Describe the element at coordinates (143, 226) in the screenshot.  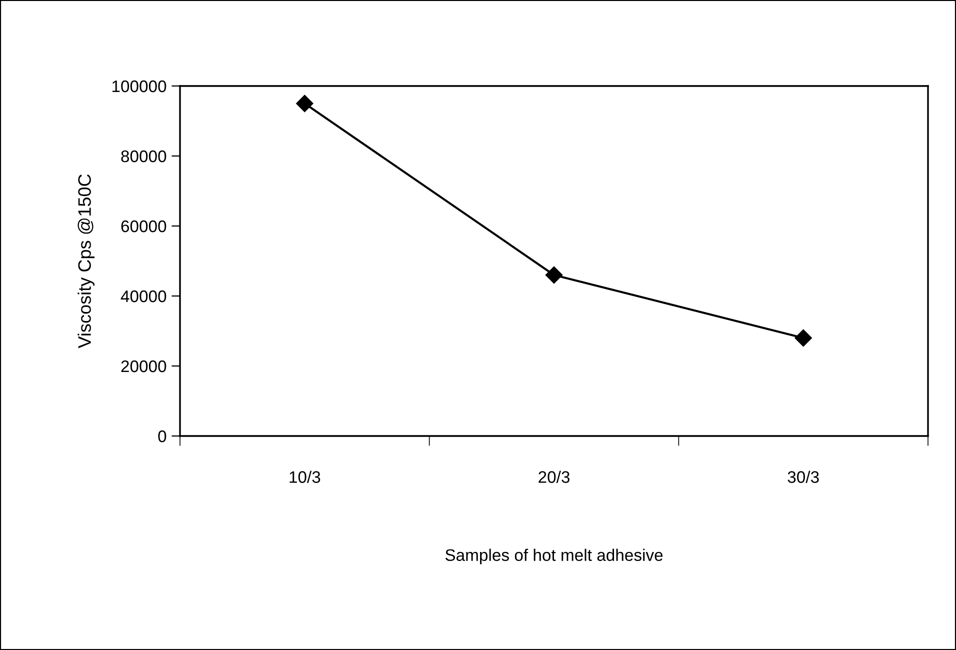
I see `y-tick-label: 60000` at that location.